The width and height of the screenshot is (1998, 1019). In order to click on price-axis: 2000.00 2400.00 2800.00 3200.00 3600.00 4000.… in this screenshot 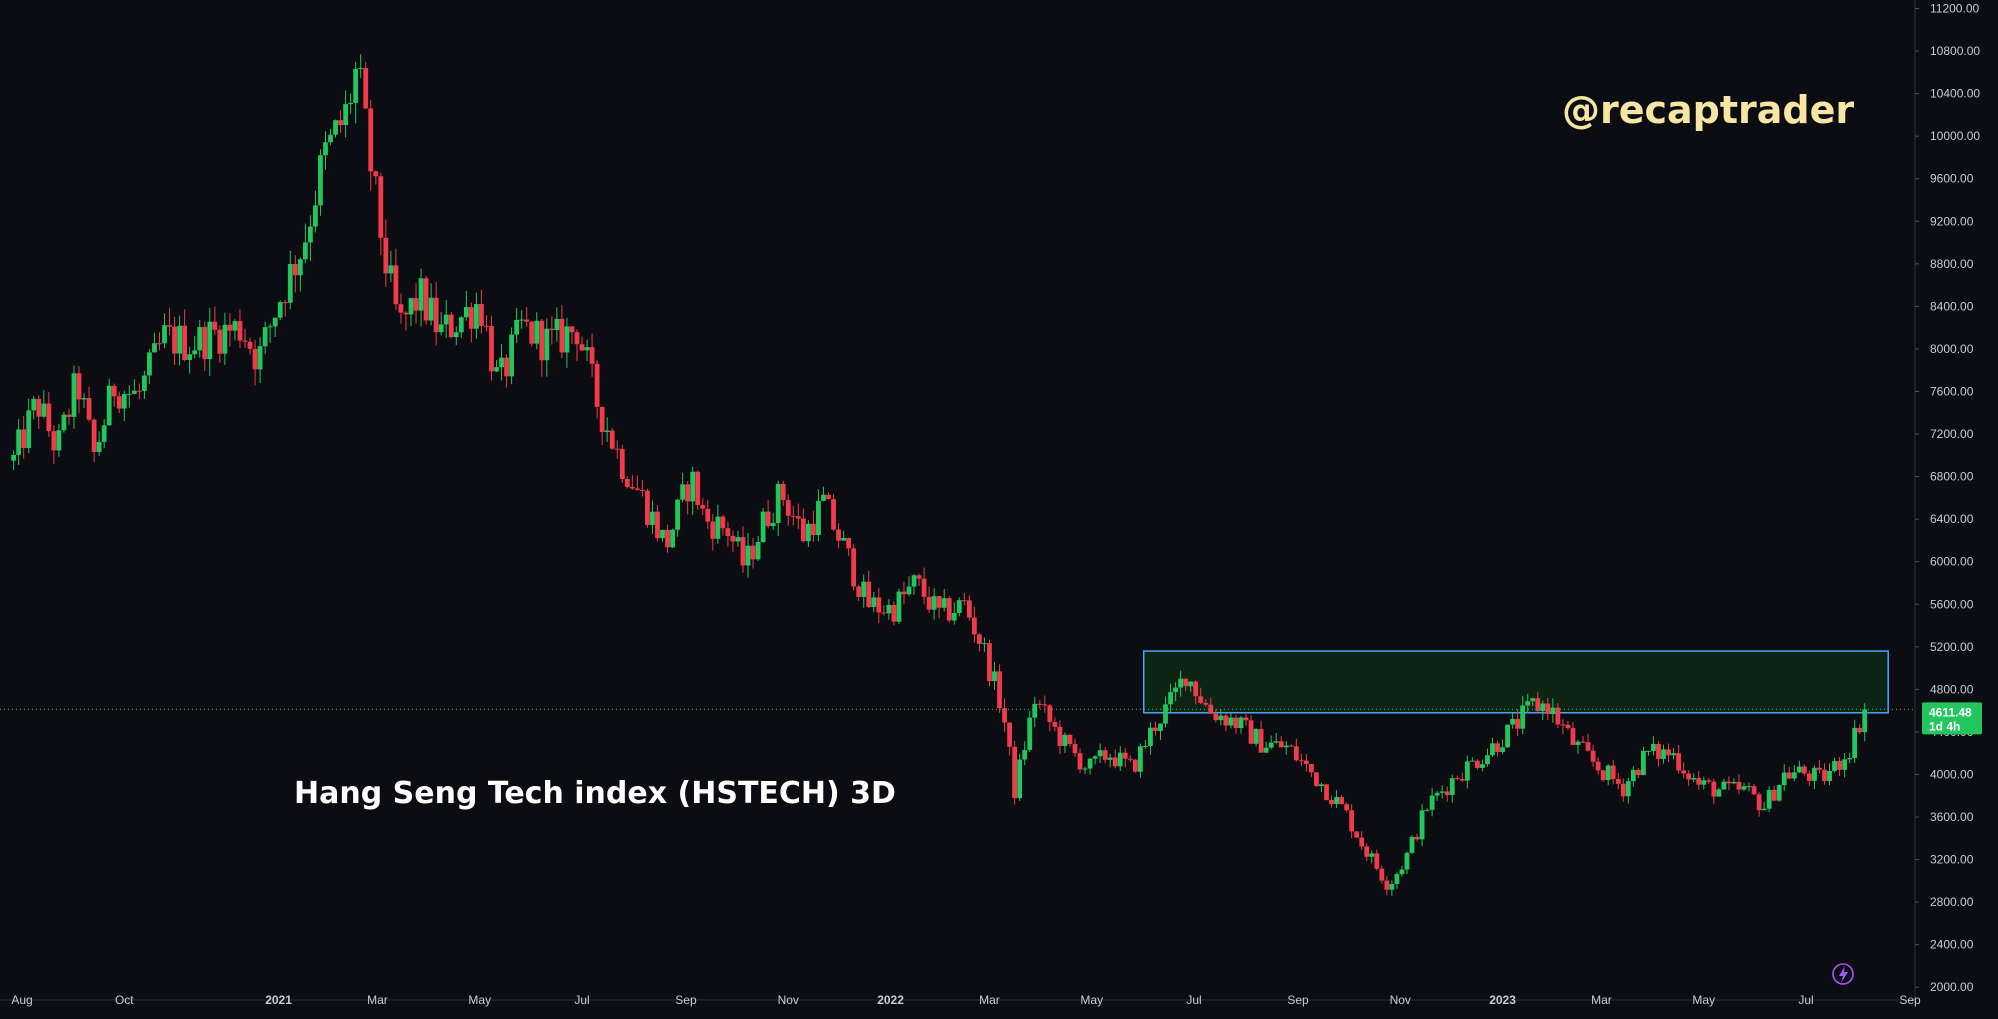, I will do `click(1947, 500)`.